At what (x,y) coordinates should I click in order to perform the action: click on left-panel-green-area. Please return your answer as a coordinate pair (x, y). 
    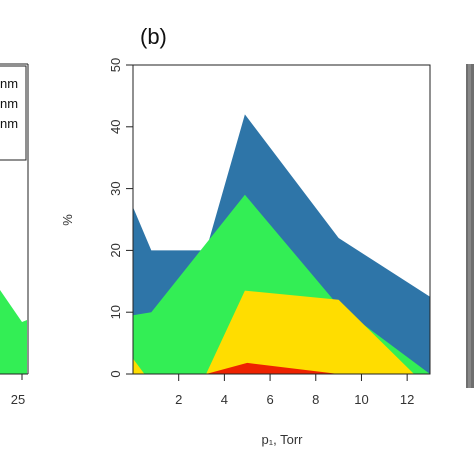
    Looking at the image, I should click on (13, 332).